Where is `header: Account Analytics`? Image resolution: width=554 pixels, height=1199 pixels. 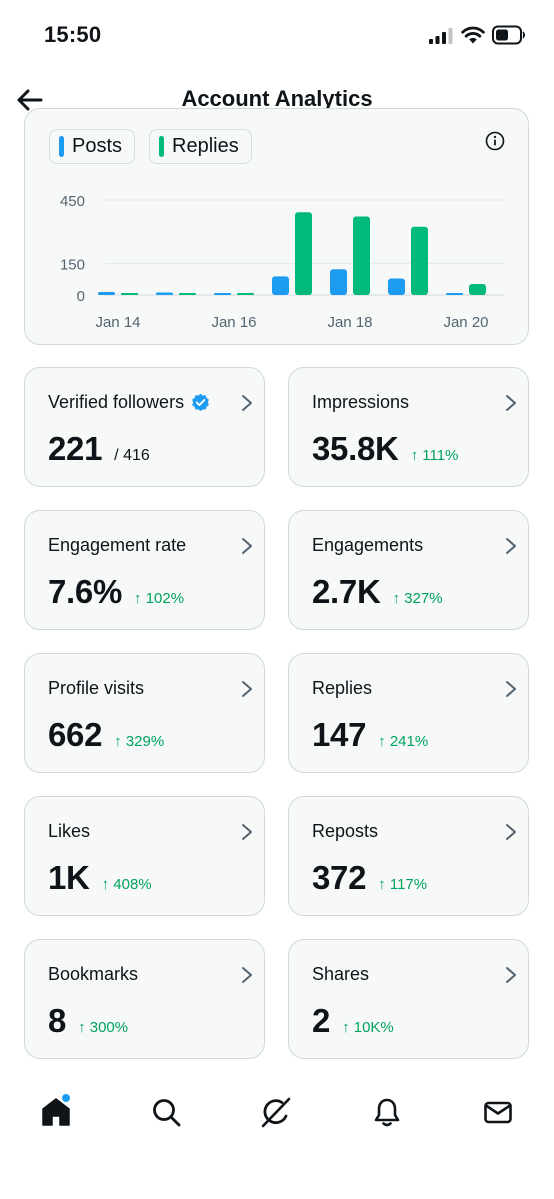 header: Account Analytics is located at coordinates (277, 100).